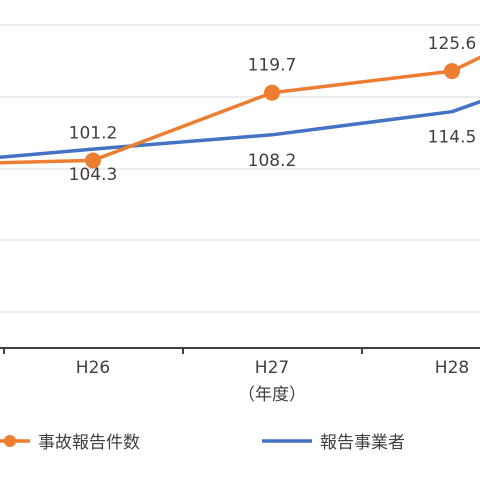 Image resolution: width=480 pixels, height=480 pixels. Describe the element at coordinates (452, 138) in the screenshot. I see `data-label: 114.5` at that location.